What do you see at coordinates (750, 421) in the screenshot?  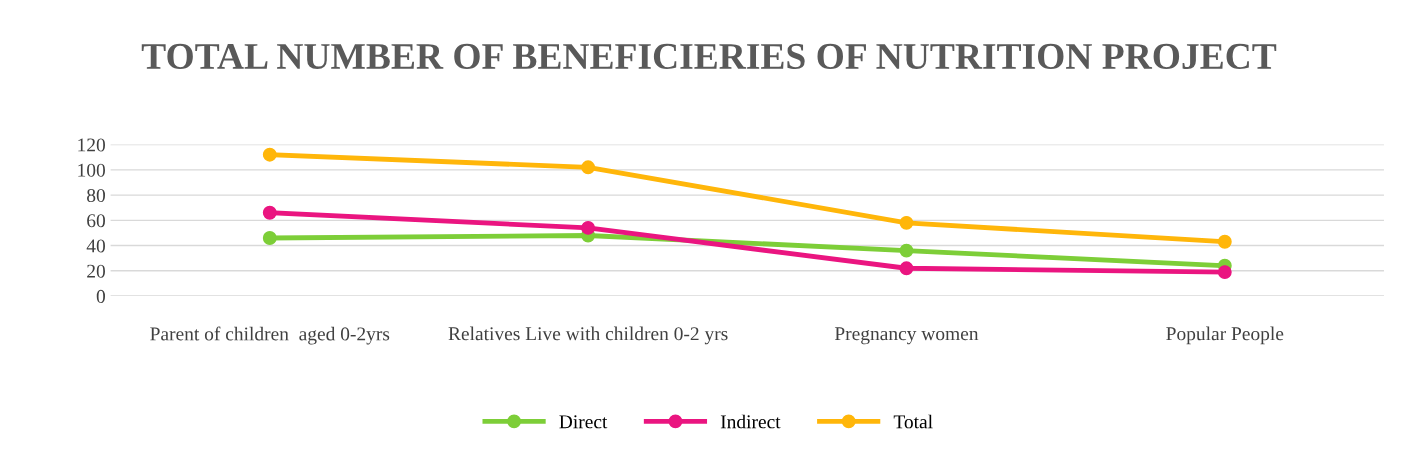 I see `legend-label: Indirect` at bounding box center [750, 421].